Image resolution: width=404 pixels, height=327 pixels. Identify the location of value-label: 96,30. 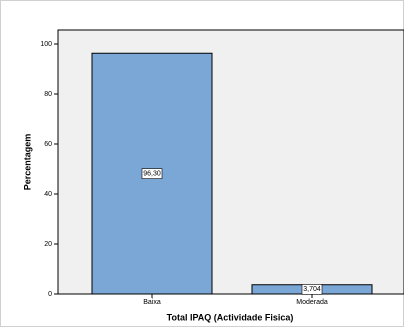
(152, 173).